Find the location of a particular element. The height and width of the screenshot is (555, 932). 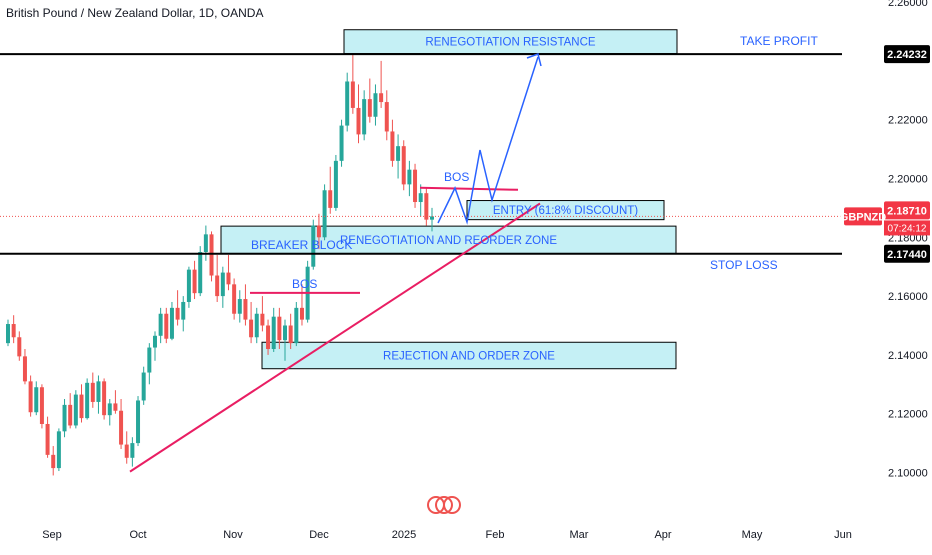

x-tick-label: Jun is located at coordinates (843, 535).